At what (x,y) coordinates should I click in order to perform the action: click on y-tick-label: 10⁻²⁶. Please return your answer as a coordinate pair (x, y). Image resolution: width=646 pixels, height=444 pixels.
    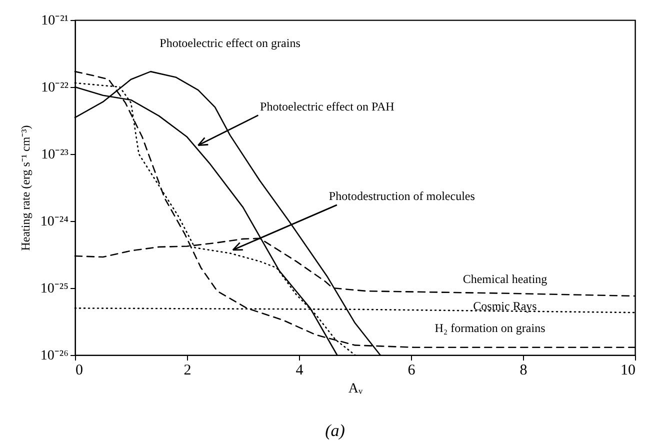
    Looking at the image, I should click on (54, 356).